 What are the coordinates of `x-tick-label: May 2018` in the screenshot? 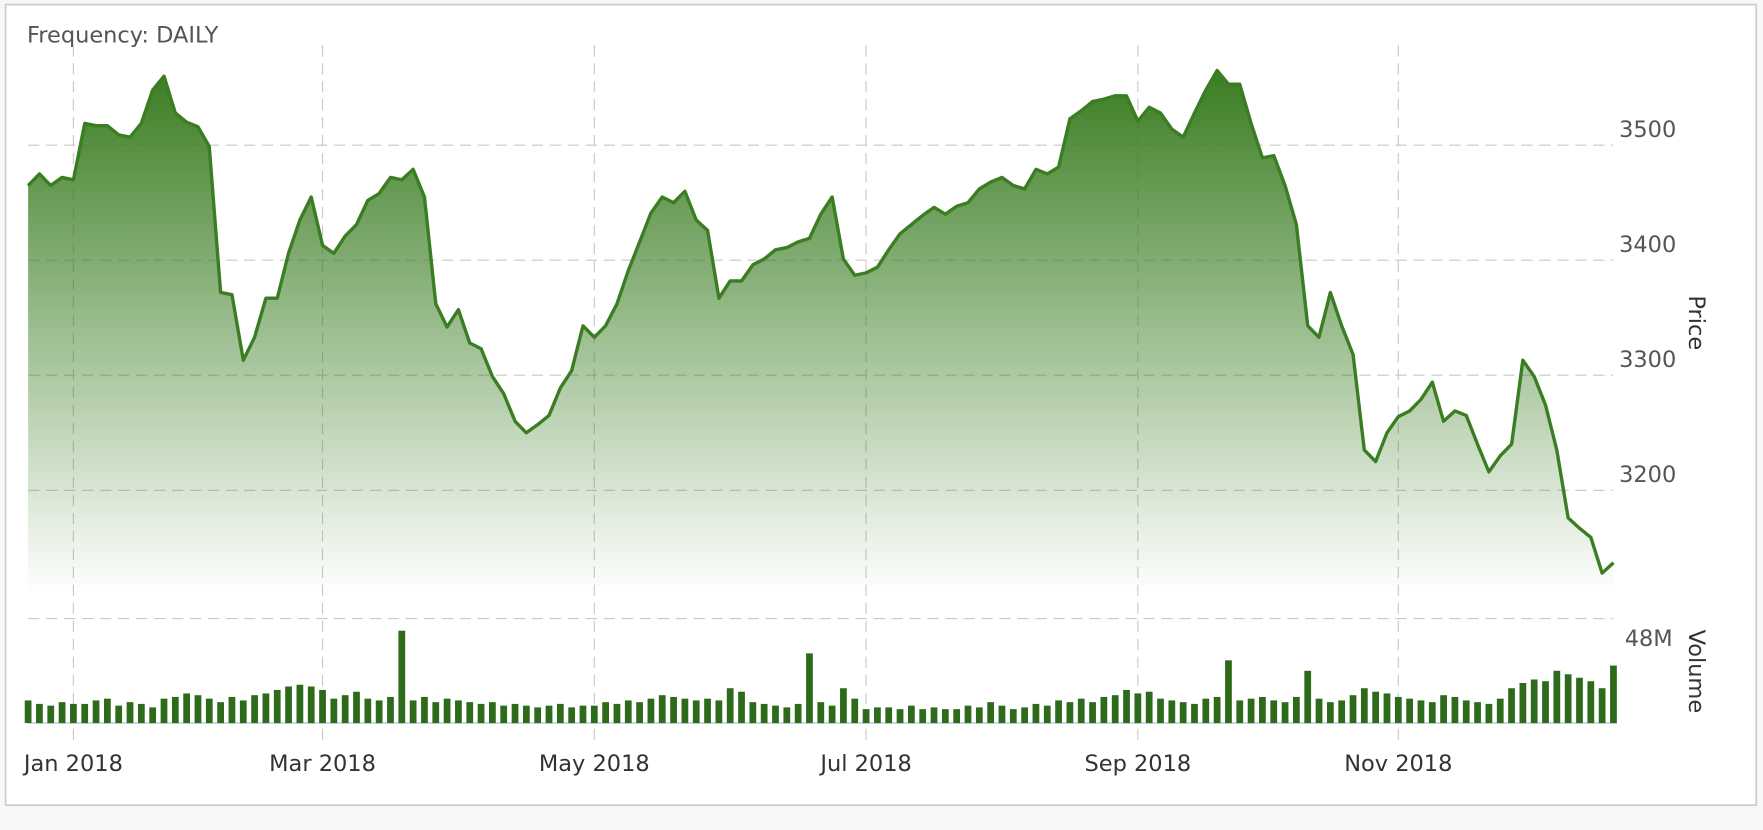 It's located at (594, 764).